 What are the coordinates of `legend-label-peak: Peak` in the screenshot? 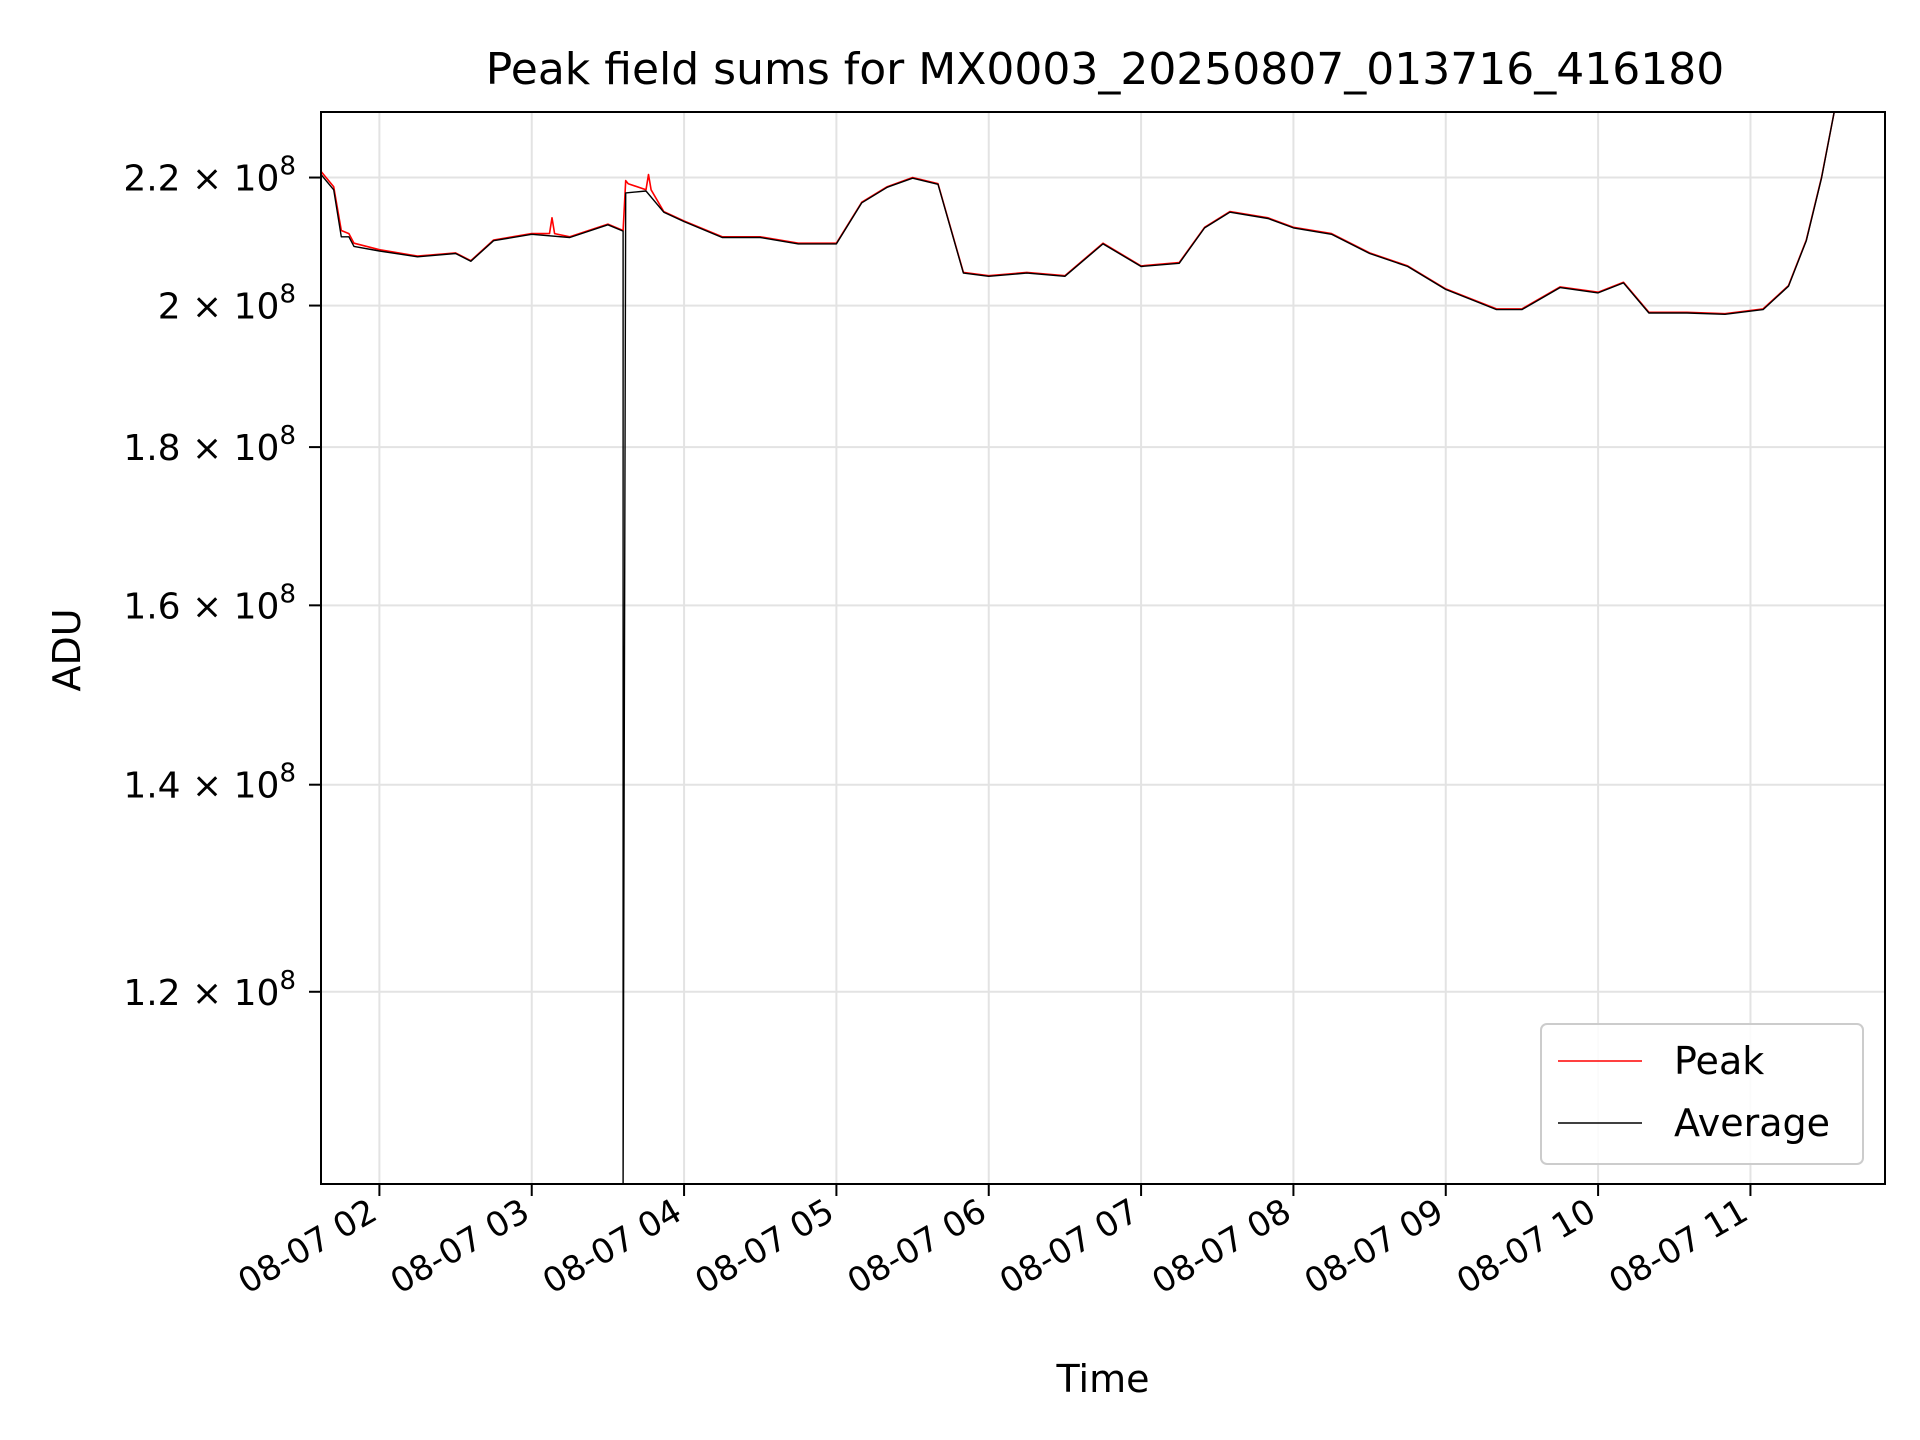 It's located at (1719, 1061).